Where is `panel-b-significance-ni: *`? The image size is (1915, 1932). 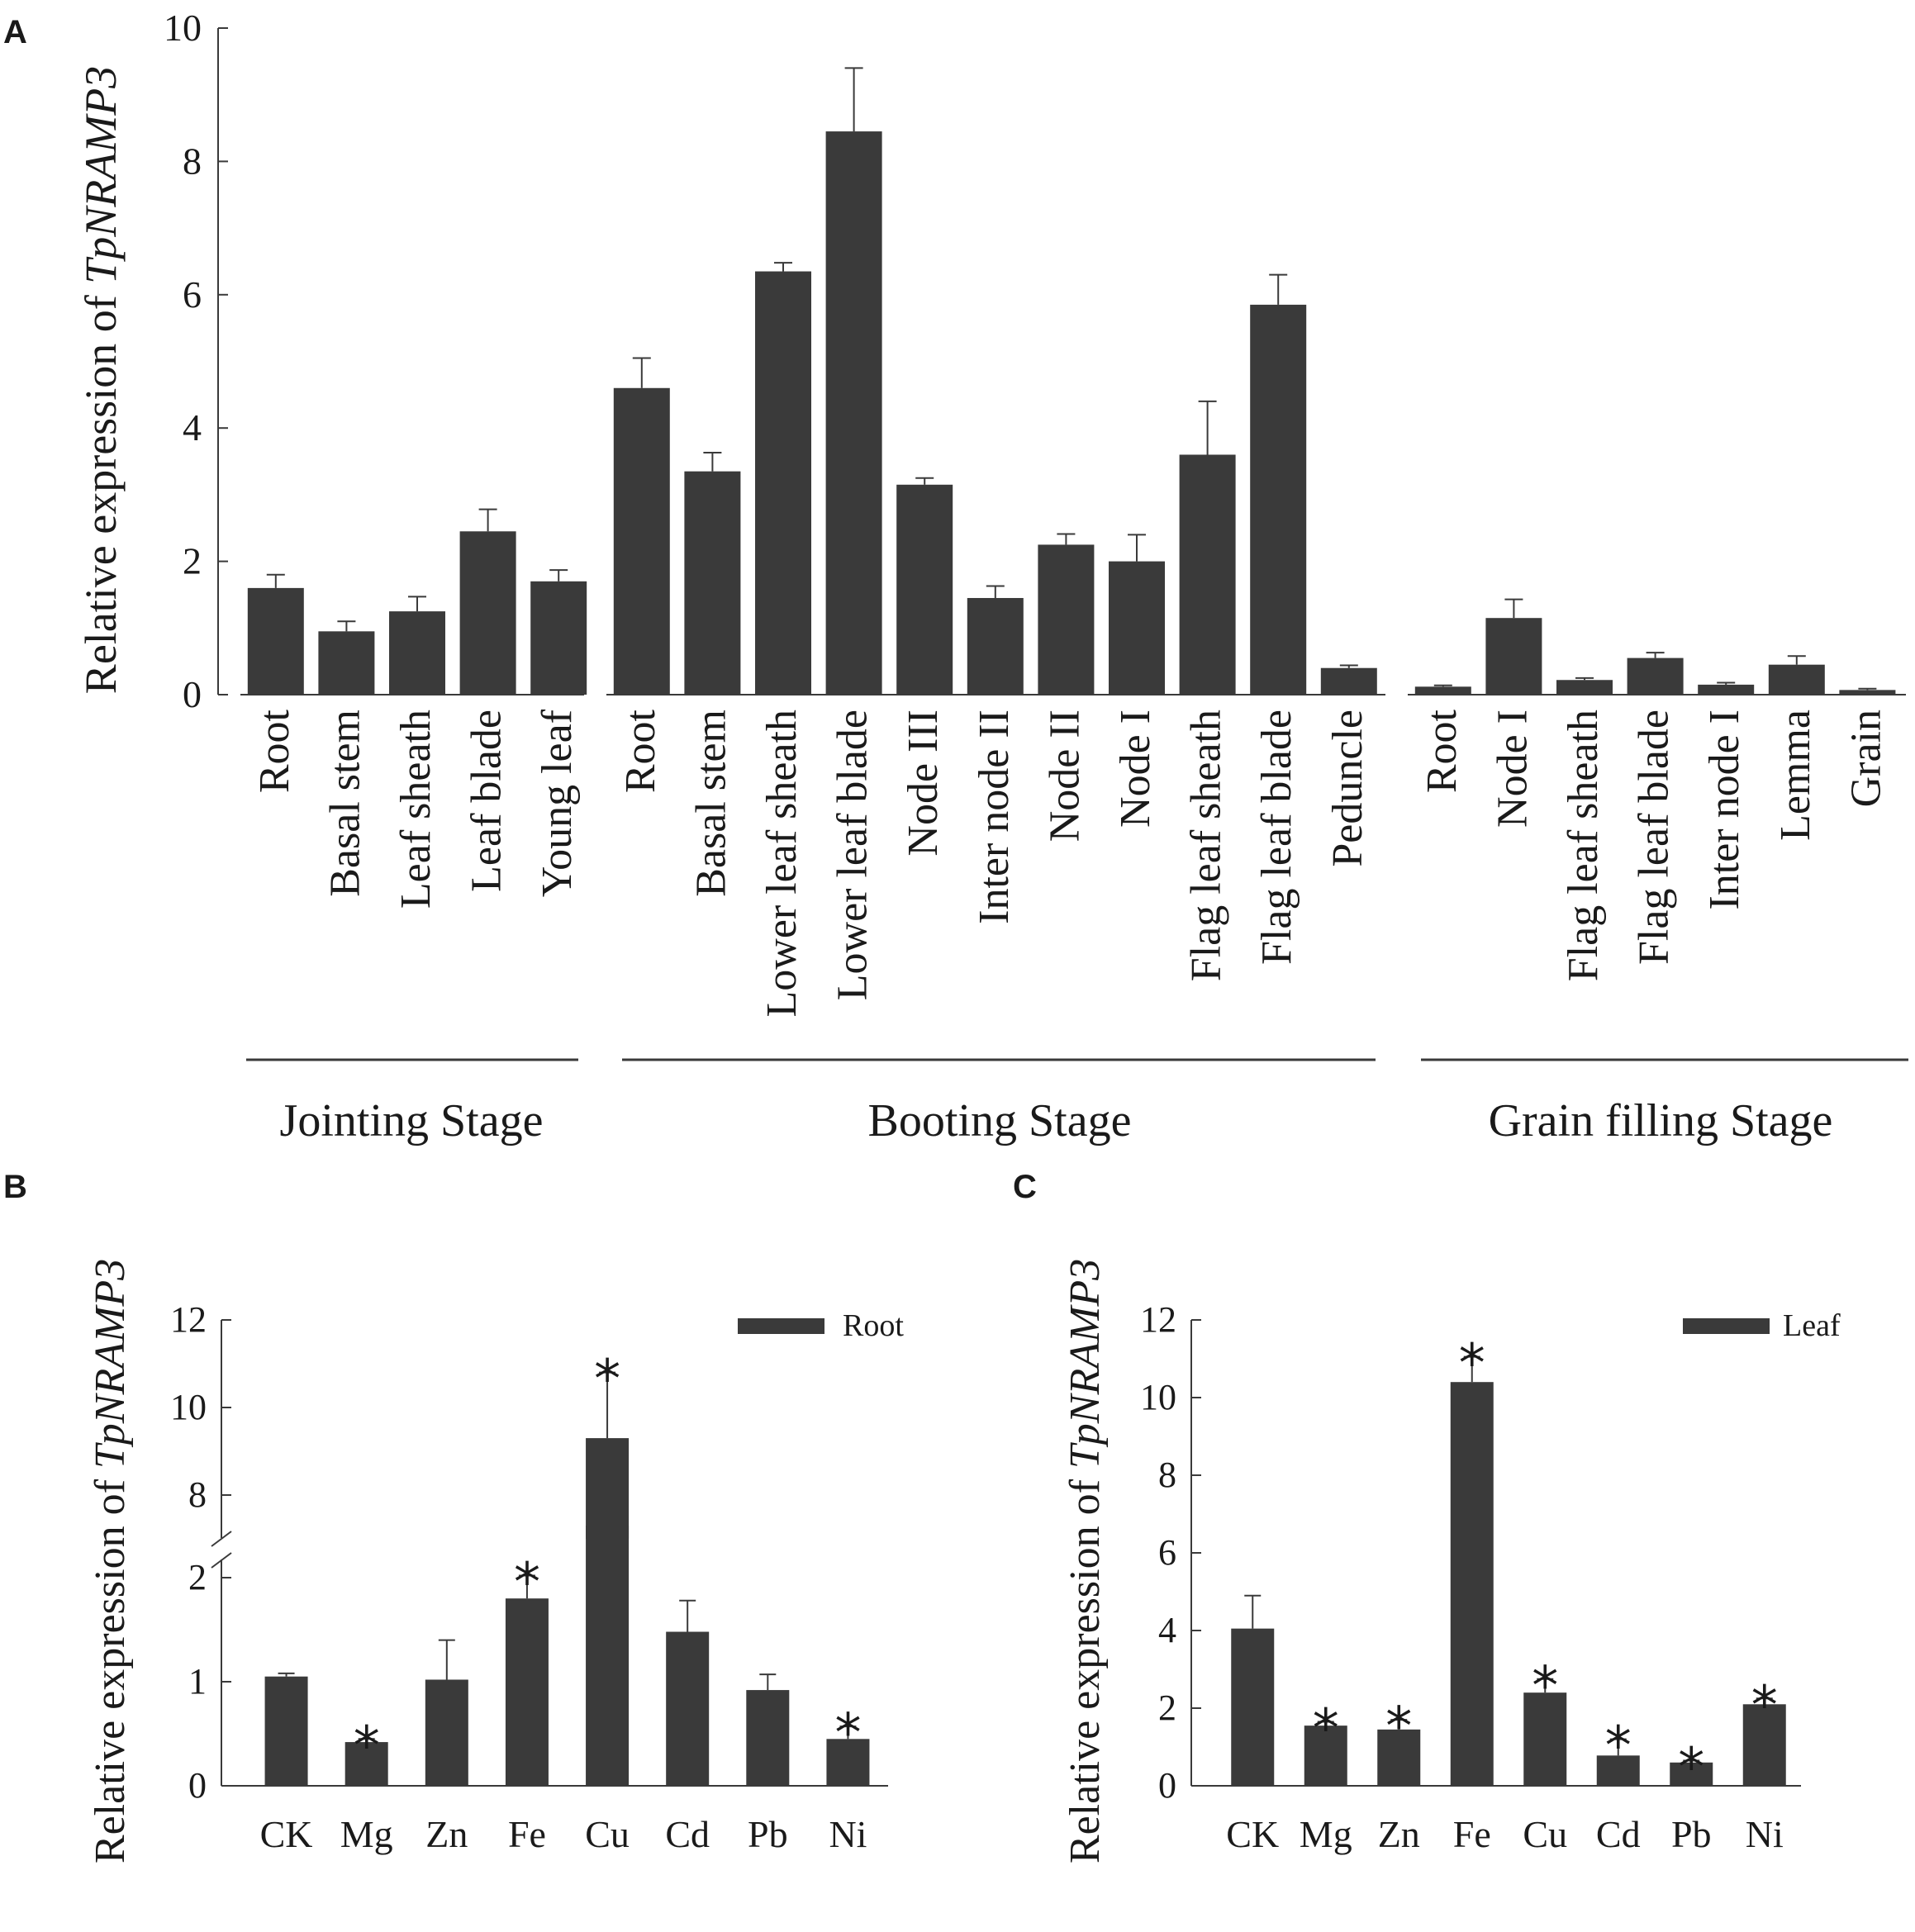
panel-b-significance-ni: * is located at coordinates (847, 1734).